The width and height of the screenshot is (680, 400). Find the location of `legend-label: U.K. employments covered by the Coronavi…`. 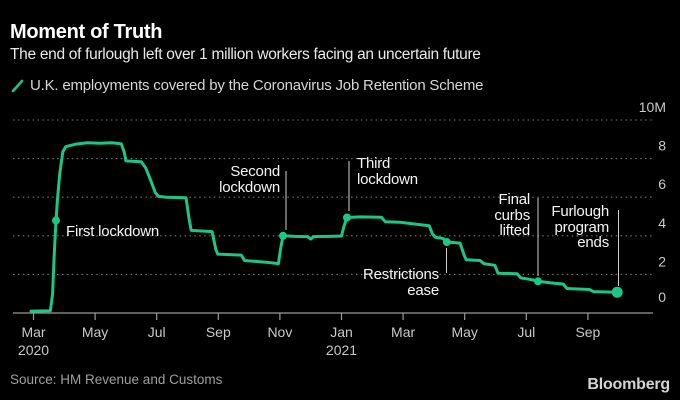

legend-label: U.K. employments covered by the Coronavi… is located at coordinates (257, 85).